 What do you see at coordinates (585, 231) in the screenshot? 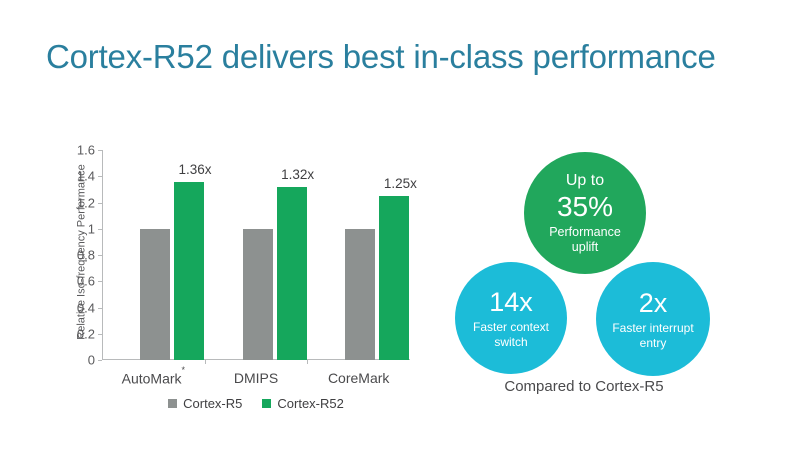
I see `stat-green-desc-line1: Performance` at bounding box center [585, 231].